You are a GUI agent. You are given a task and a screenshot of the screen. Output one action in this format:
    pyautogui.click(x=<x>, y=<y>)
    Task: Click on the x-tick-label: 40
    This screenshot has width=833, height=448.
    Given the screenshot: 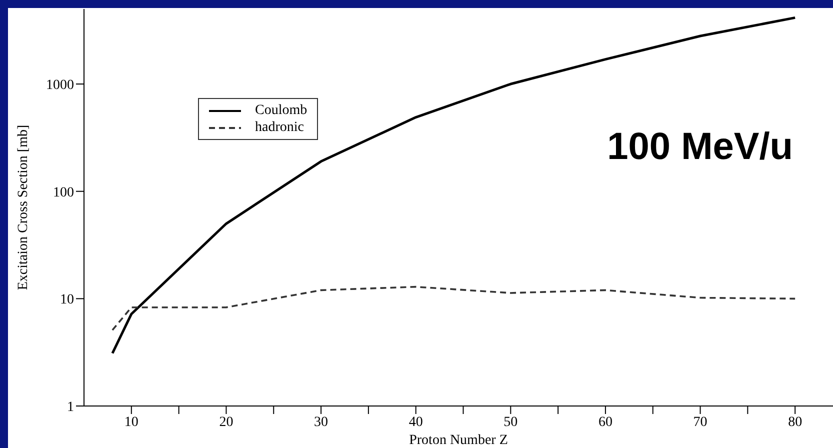 What is the action you would take?
    pyautogui.click(x=415, y=422)
    